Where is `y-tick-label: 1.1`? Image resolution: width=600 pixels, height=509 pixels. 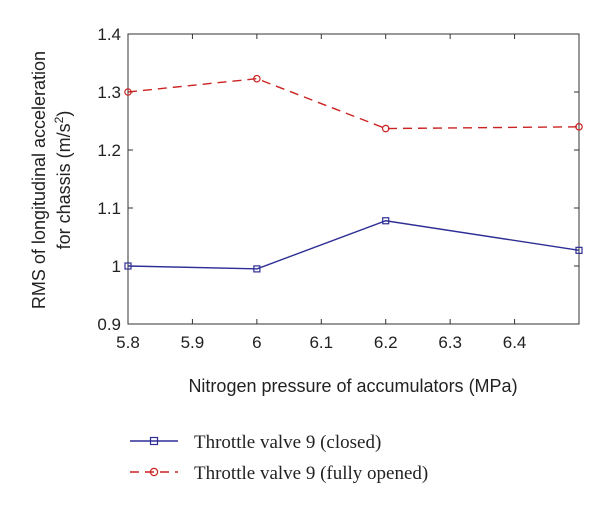
y-tick-label: 1.1 is located at coordinates (109, 208).